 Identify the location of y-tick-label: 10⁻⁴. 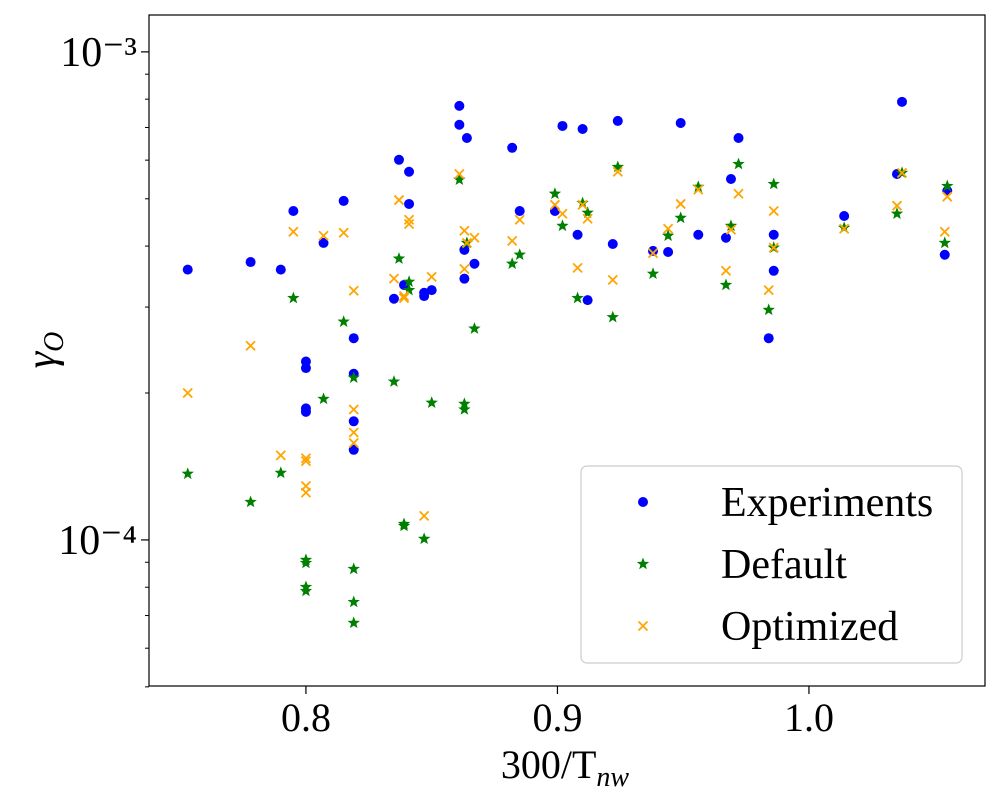
(97, 541).